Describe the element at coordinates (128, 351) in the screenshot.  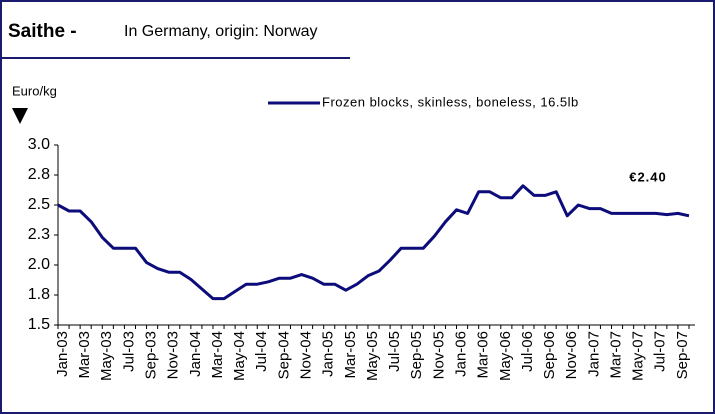
I see `x-tick-label: Jul-03` at that location.